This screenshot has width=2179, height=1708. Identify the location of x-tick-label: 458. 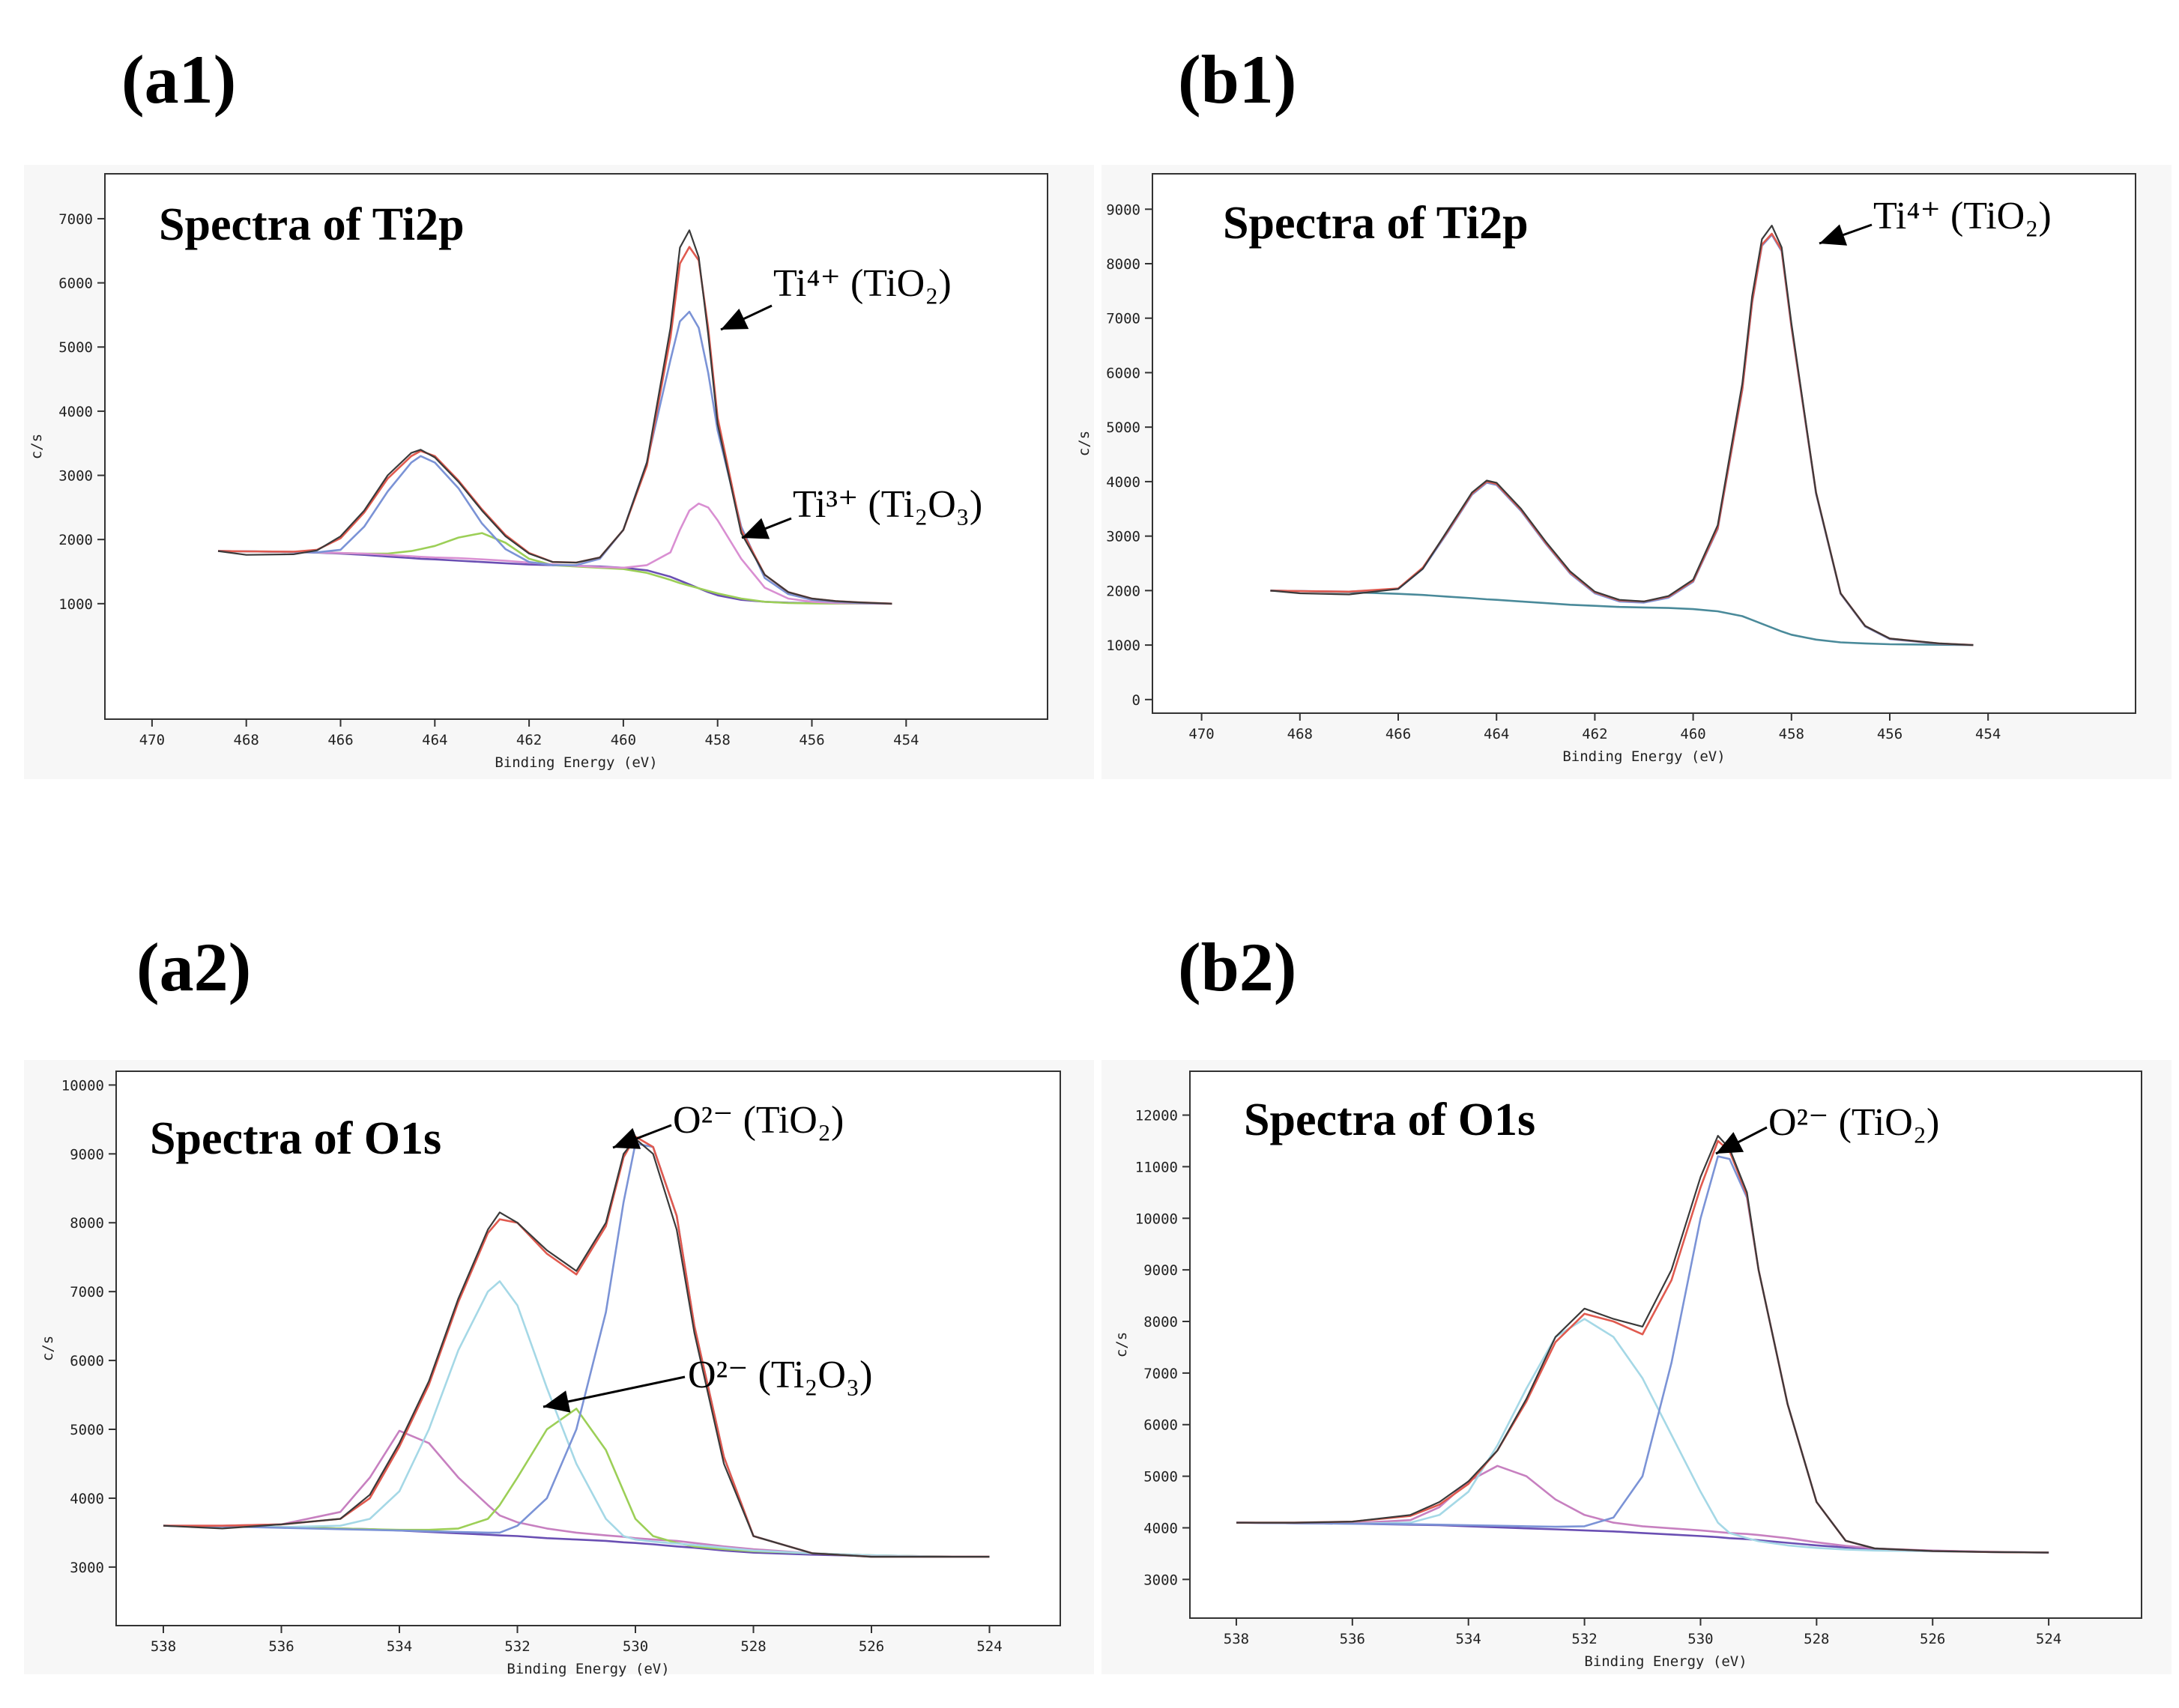
(718, 740).